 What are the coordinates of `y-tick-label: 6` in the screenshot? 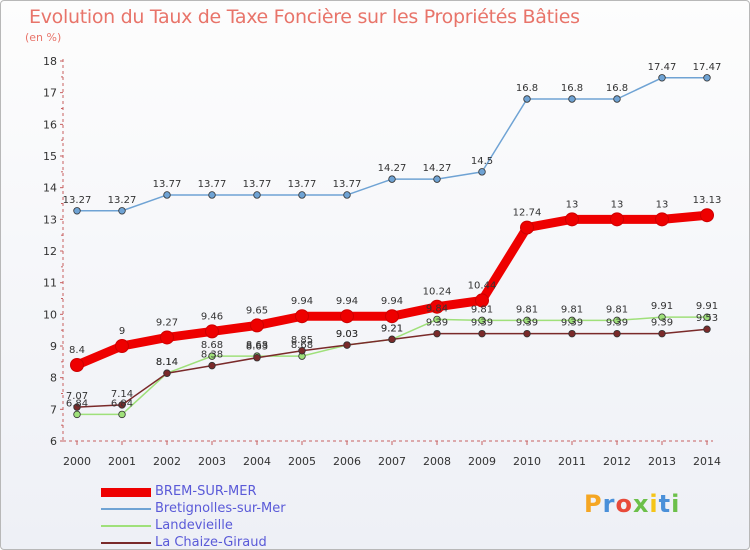 It's located at (53, 441).